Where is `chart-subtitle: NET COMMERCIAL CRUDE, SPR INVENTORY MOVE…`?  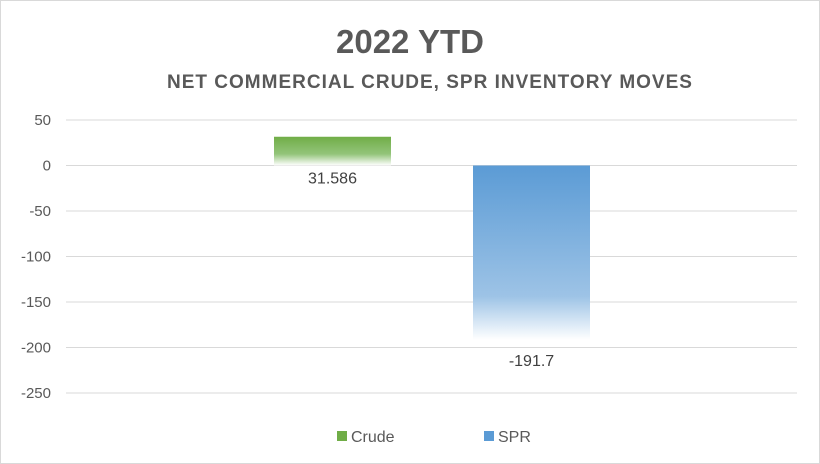
chart-subtitle: NET COMMERCIAL CRUDE, SPR INVENTORY MOVE… is located at coordinates (430, 82).